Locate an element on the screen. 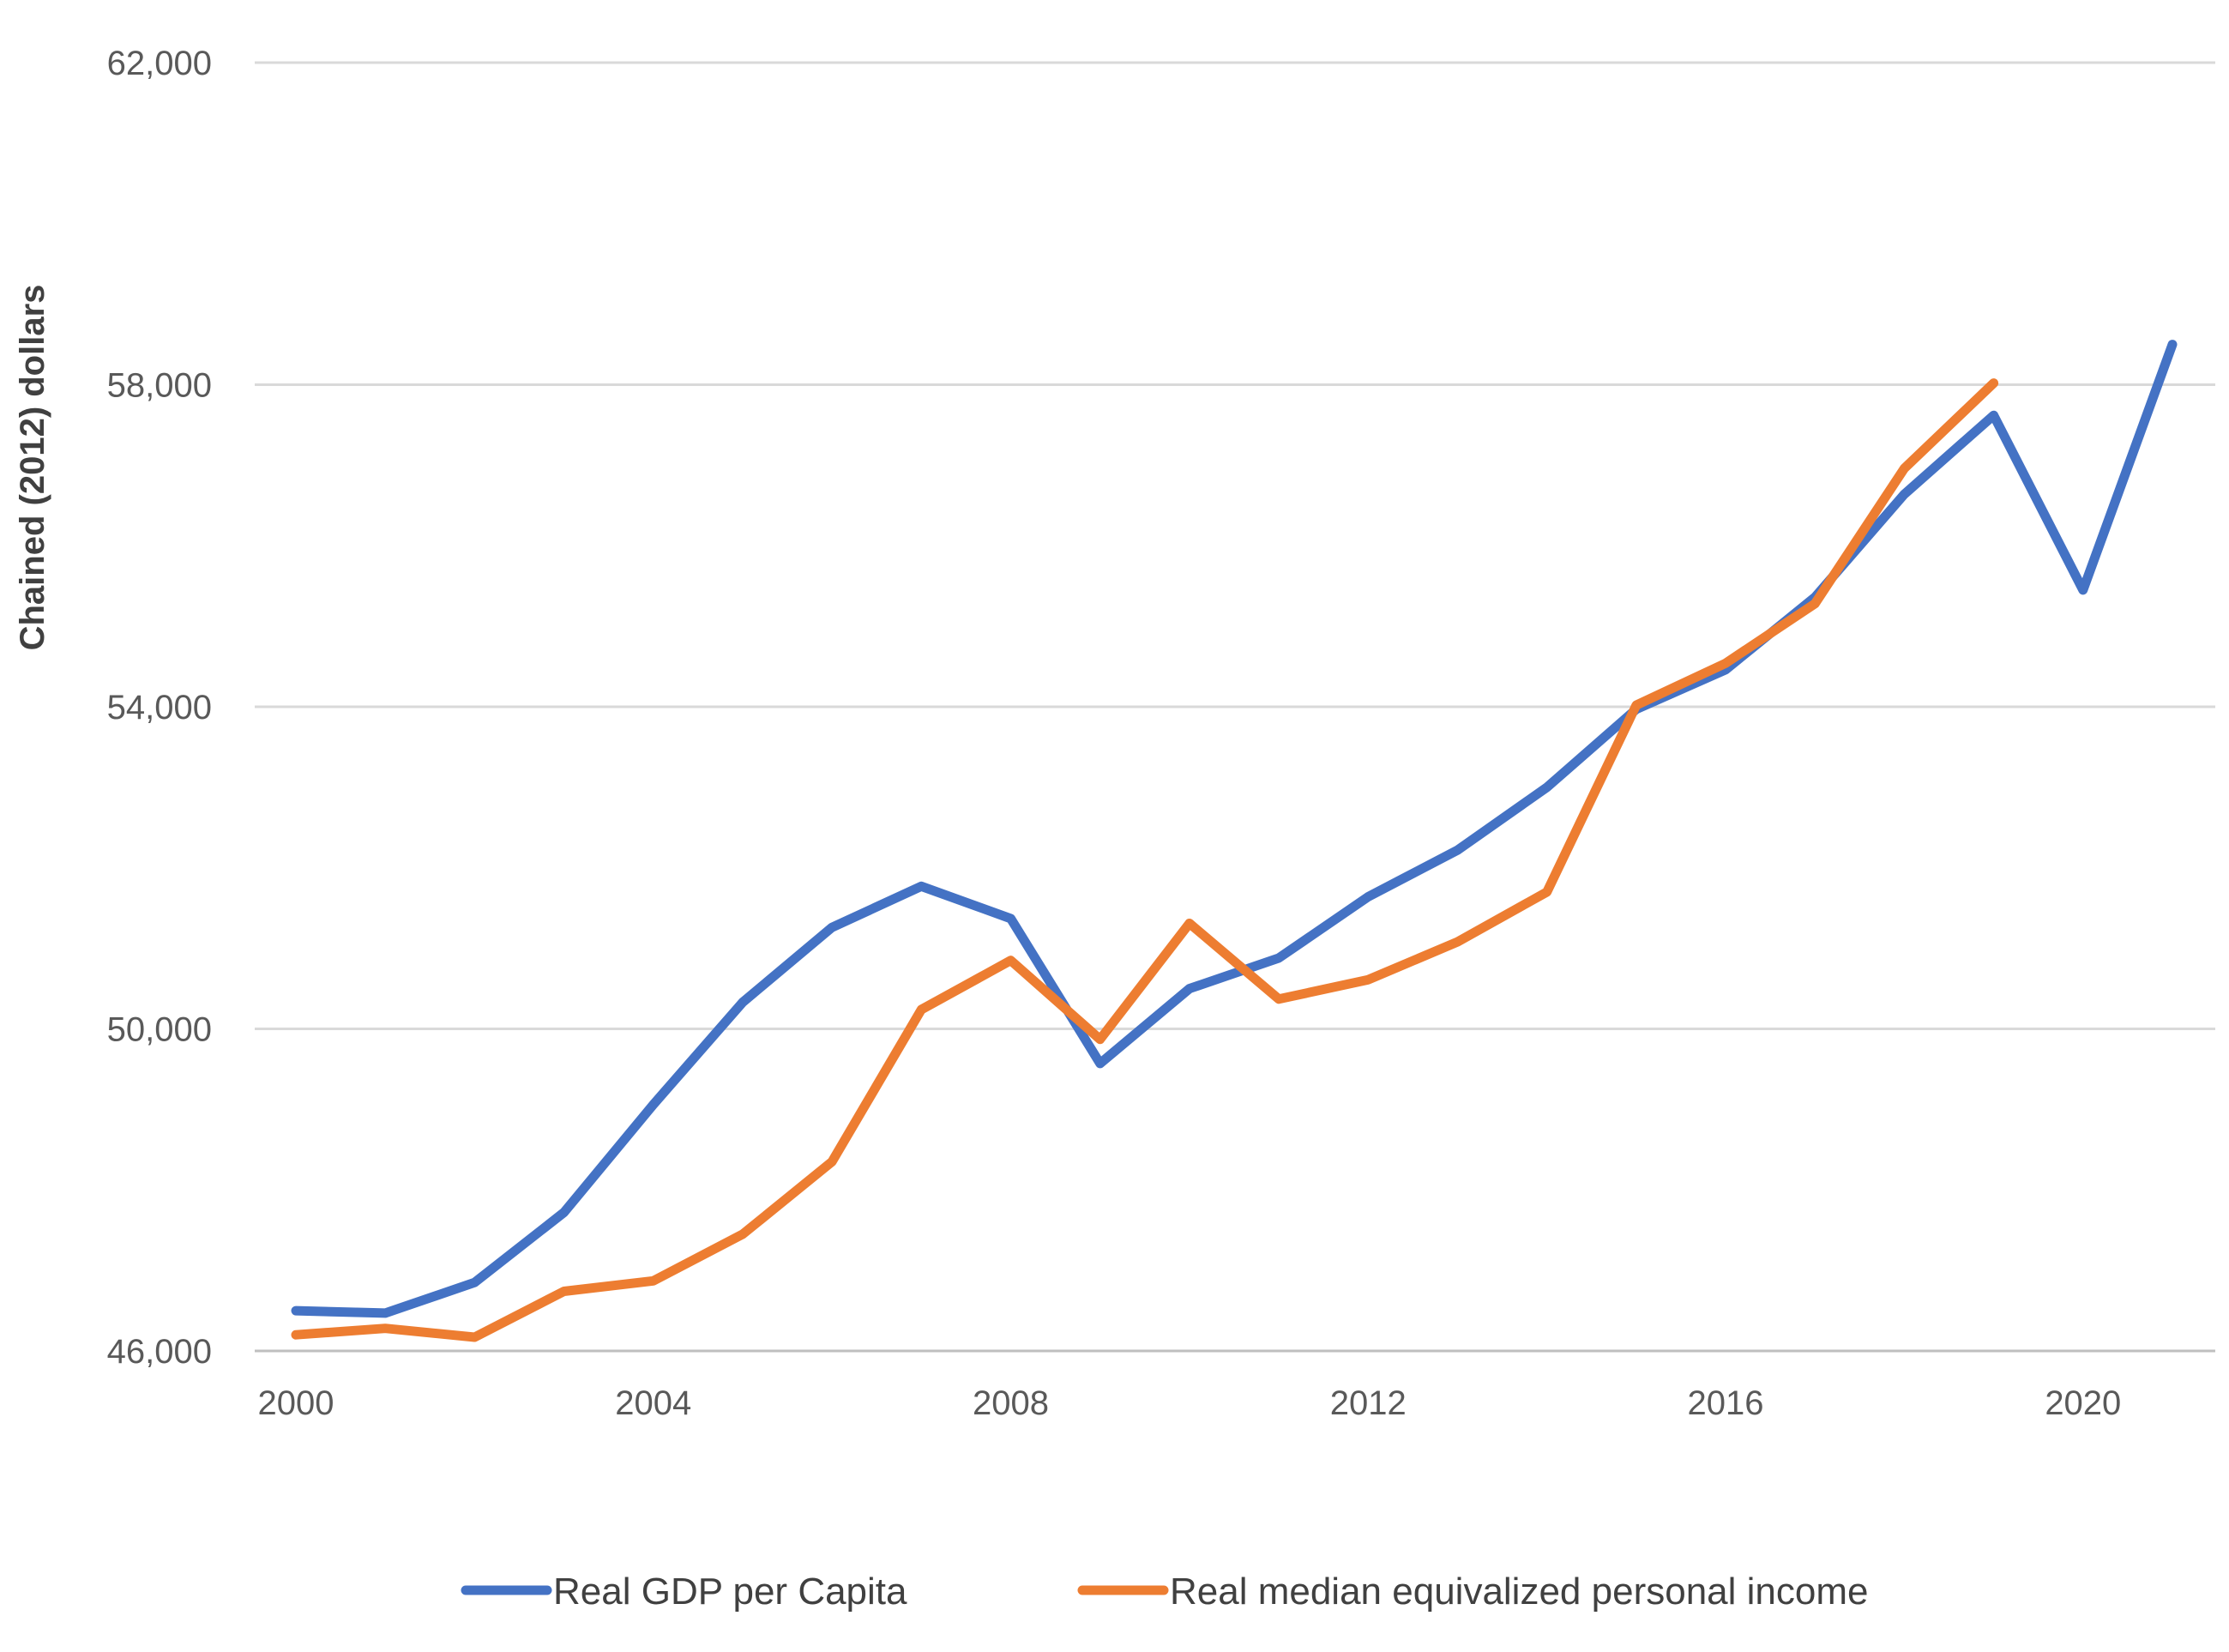 This screenshot has width=2229, height=1652. legend-label: Real GDP per Capita is located at coordinates (730, 1592).